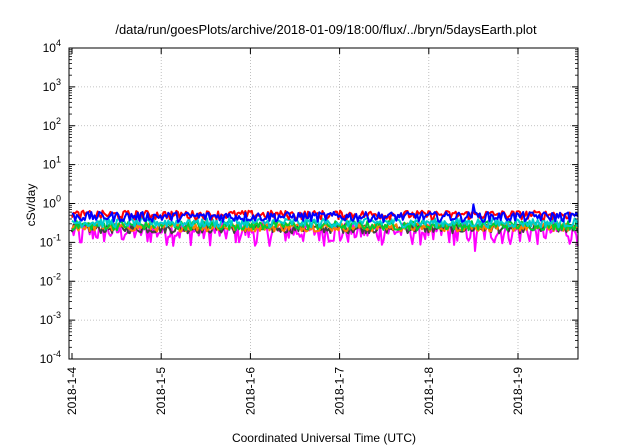  I want to click on x-tick-label: 2018-1-4, so click(72, 391).